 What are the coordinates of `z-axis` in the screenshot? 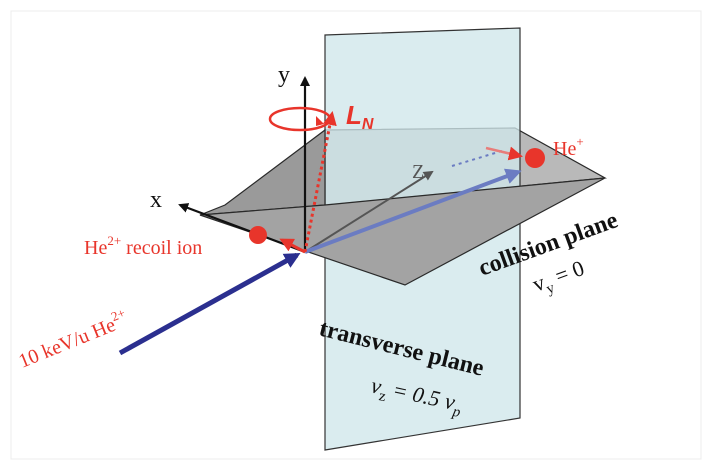 It's located at (369, 211).